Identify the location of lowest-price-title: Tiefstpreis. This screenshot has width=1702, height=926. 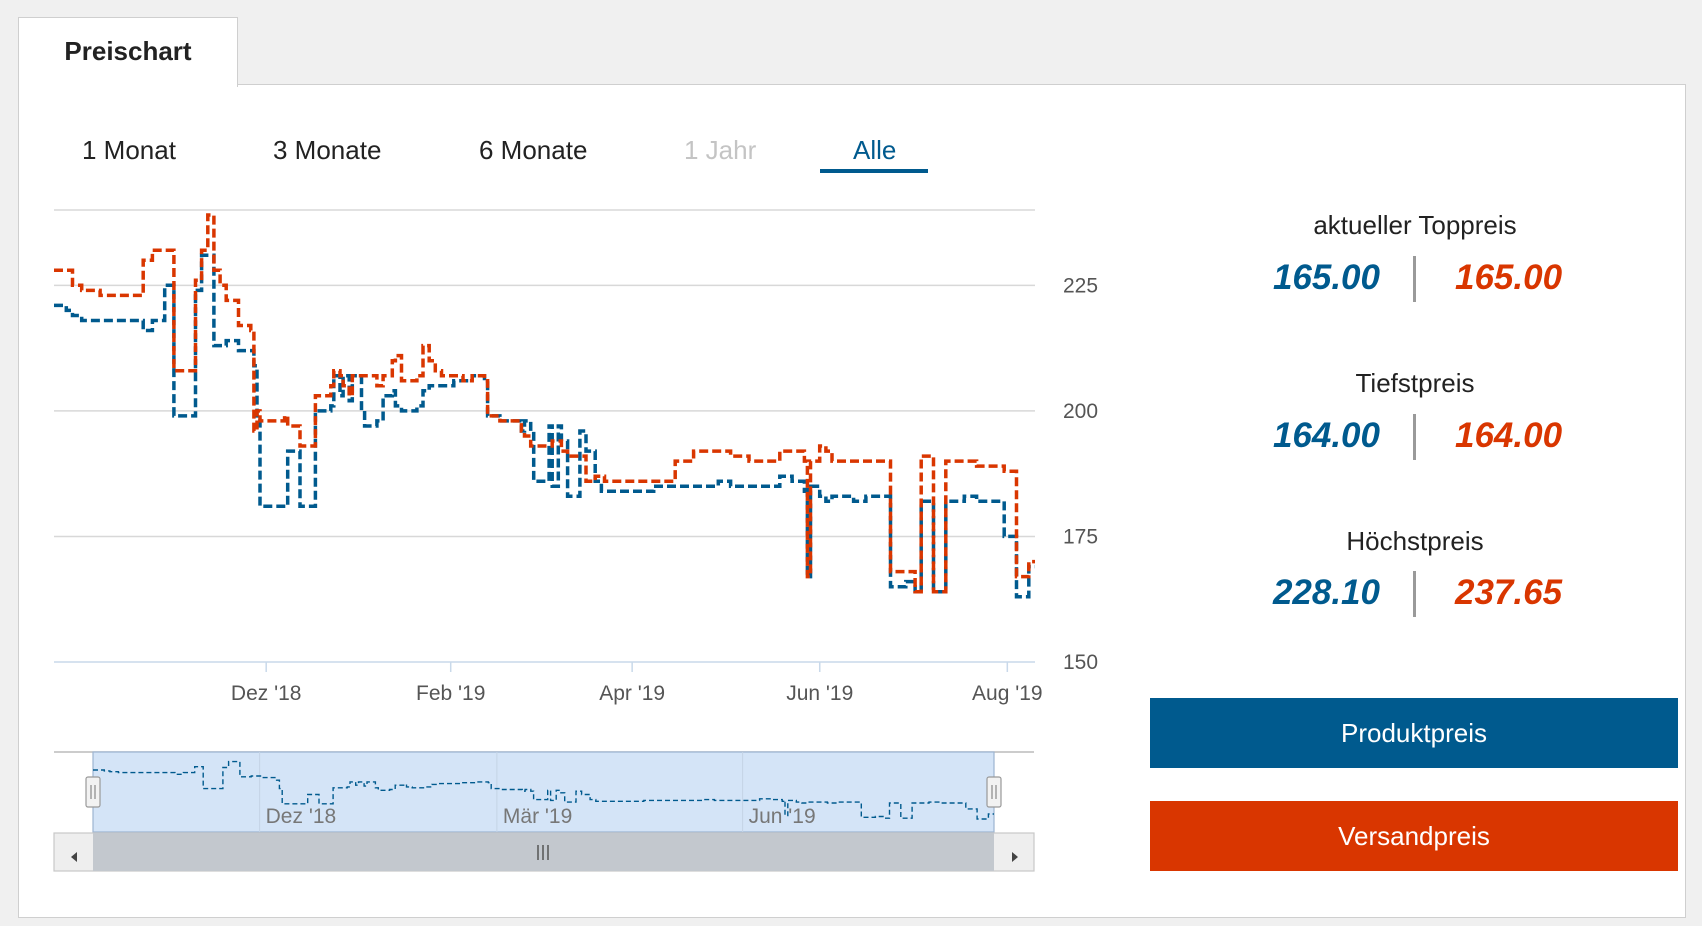
(1415, 383).